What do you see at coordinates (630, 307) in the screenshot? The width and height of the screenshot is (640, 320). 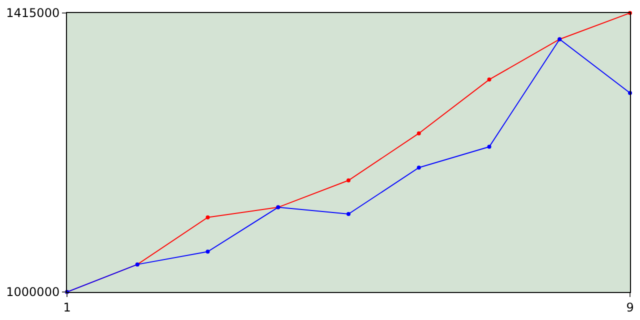 I see `x-tick-label: 9` at bounding box center [630, 307].